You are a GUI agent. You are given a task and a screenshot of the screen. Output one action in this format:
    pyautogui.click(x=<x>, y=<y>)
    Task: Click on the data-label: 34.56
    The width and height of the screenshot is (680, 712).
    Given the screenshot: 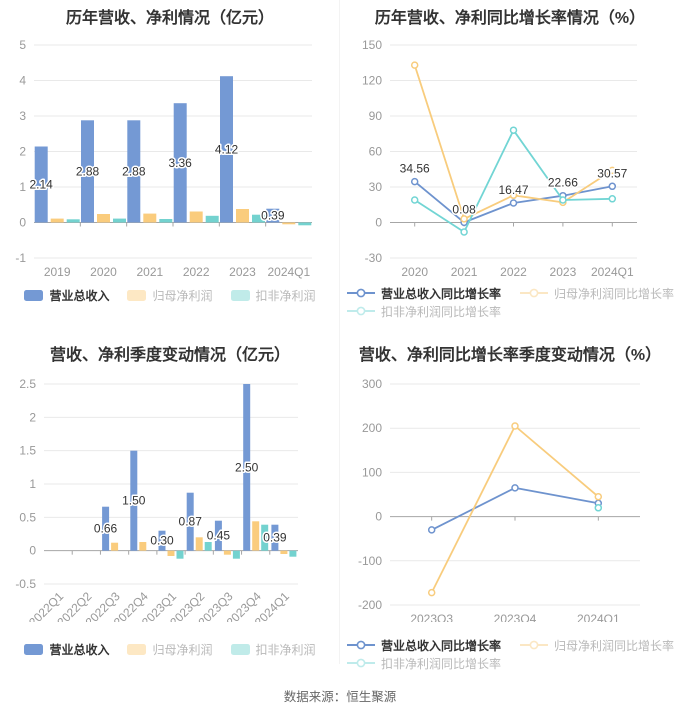 What is the action you would take?
    pyautogui.click(x=415, y=169)
    